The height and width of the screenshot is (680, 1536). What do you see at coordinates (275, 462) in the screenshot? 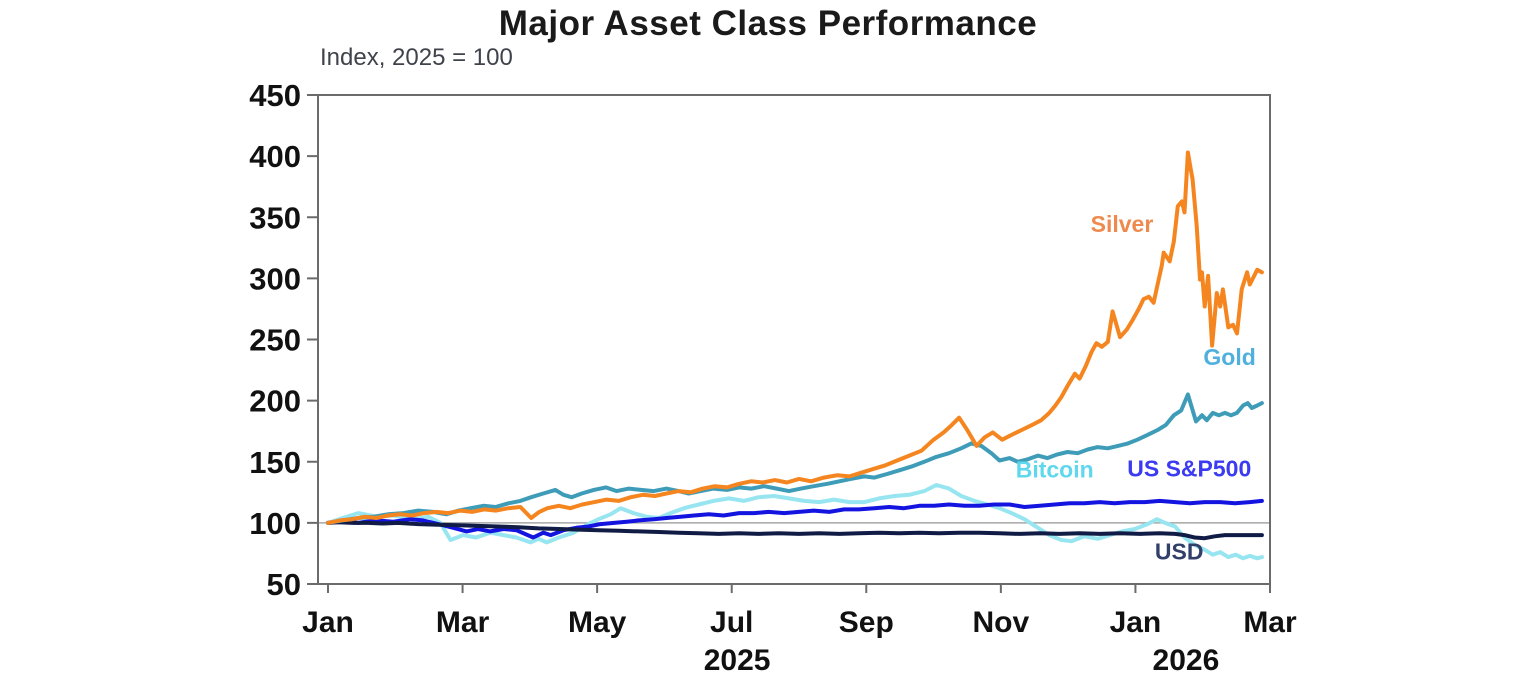
I see `y-axis-tick-label: 150` at bounding box center [275, 462].